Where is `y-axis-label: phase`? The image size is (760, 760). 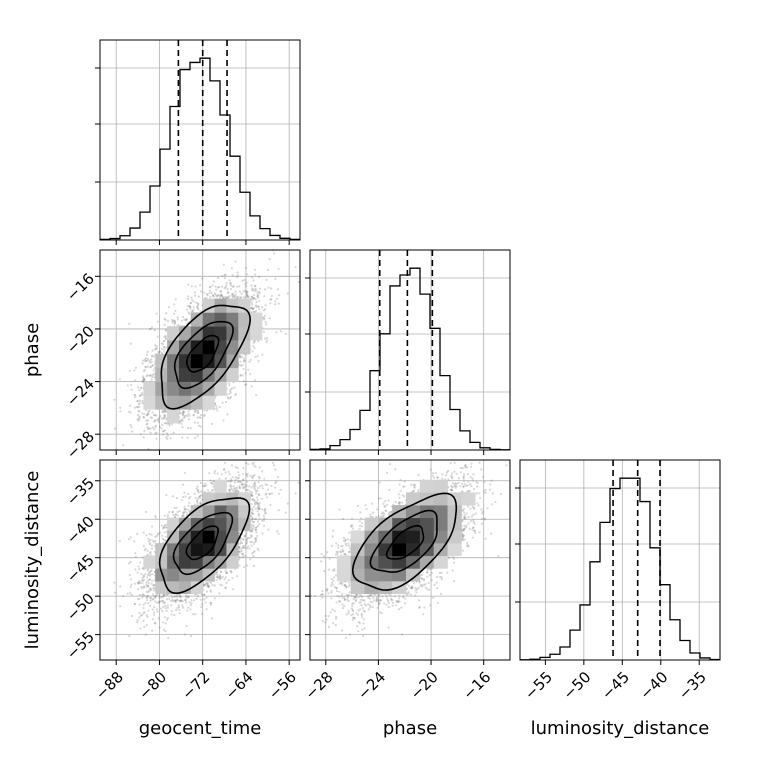 y-axis-label: phase is located at coordinates (32, 350).